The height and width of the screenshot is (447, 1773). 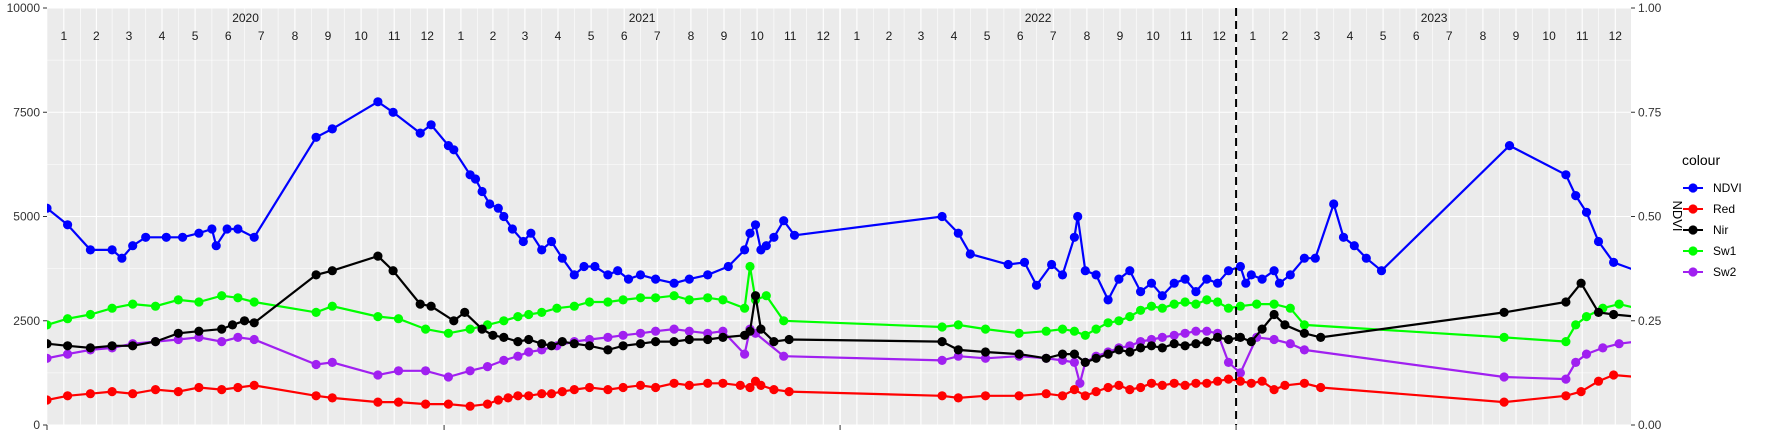 I want to click on month-label: 10, so click(x=757, y=36).